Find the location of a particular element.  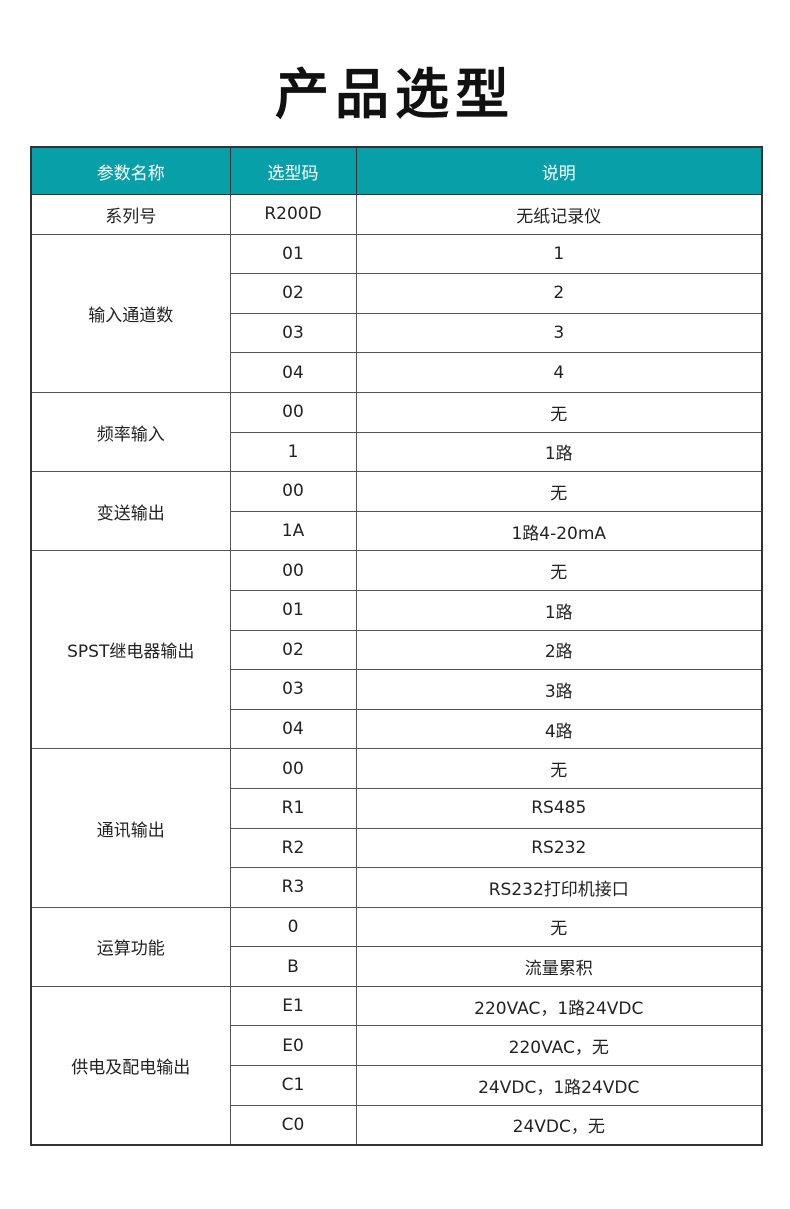

param-name-cell: 供电及配电输出 is located at coordinates (130, 1065).